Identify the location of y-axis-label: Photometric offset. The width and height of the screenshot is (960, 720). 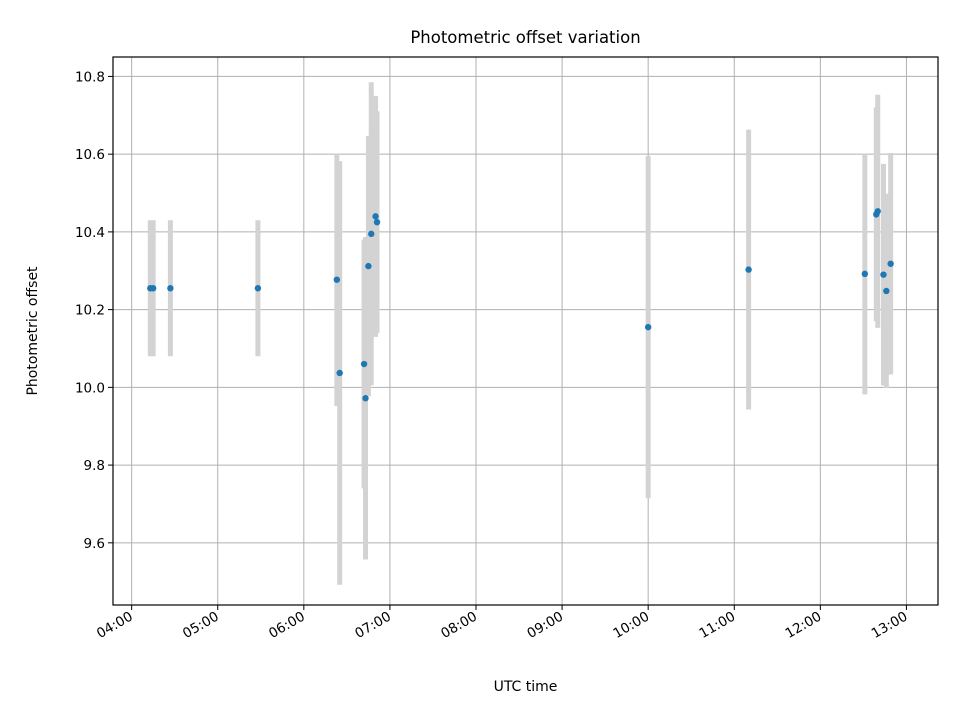
(33, 331).